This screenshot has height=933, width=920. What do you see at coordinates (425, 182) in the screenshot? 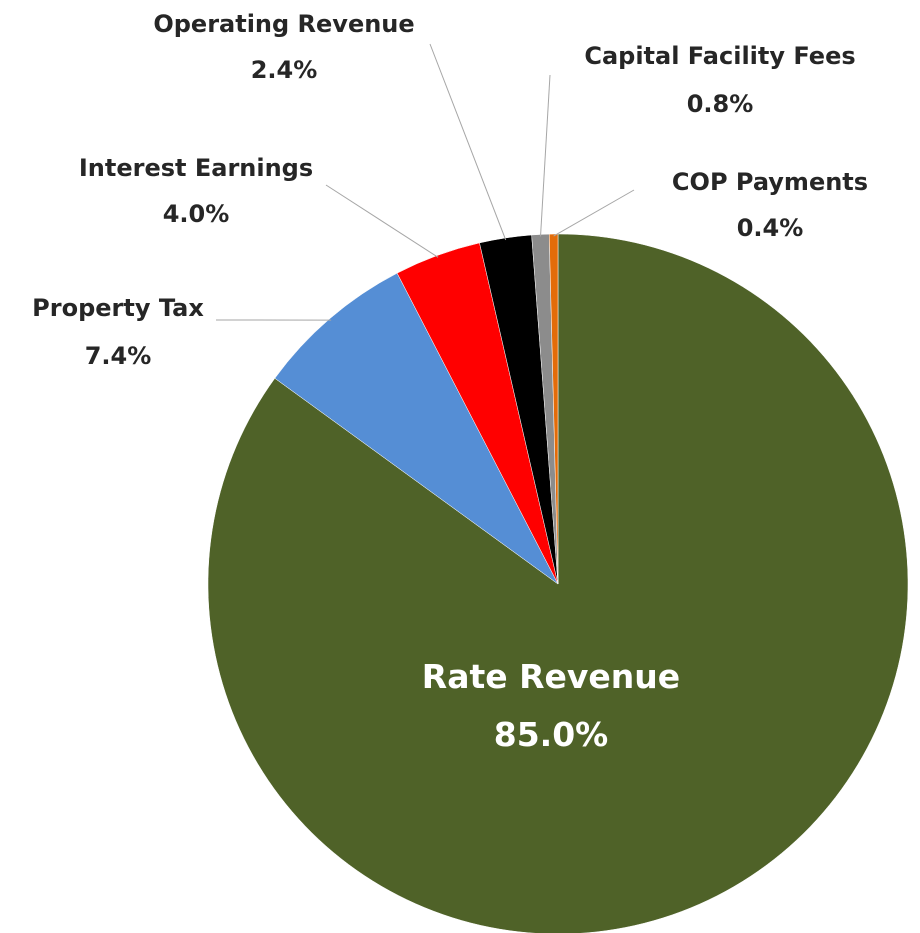
I see `leader-lines` at bounding box center [425, 182].